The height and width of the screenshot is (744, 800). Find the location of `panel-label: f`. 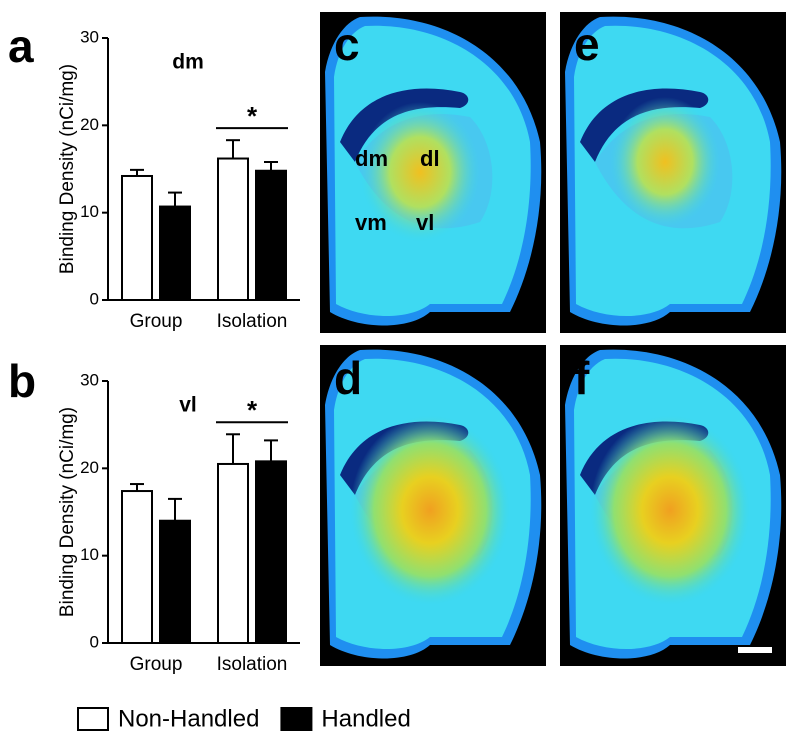

panel-label: f is located at coordinates (582, 378).